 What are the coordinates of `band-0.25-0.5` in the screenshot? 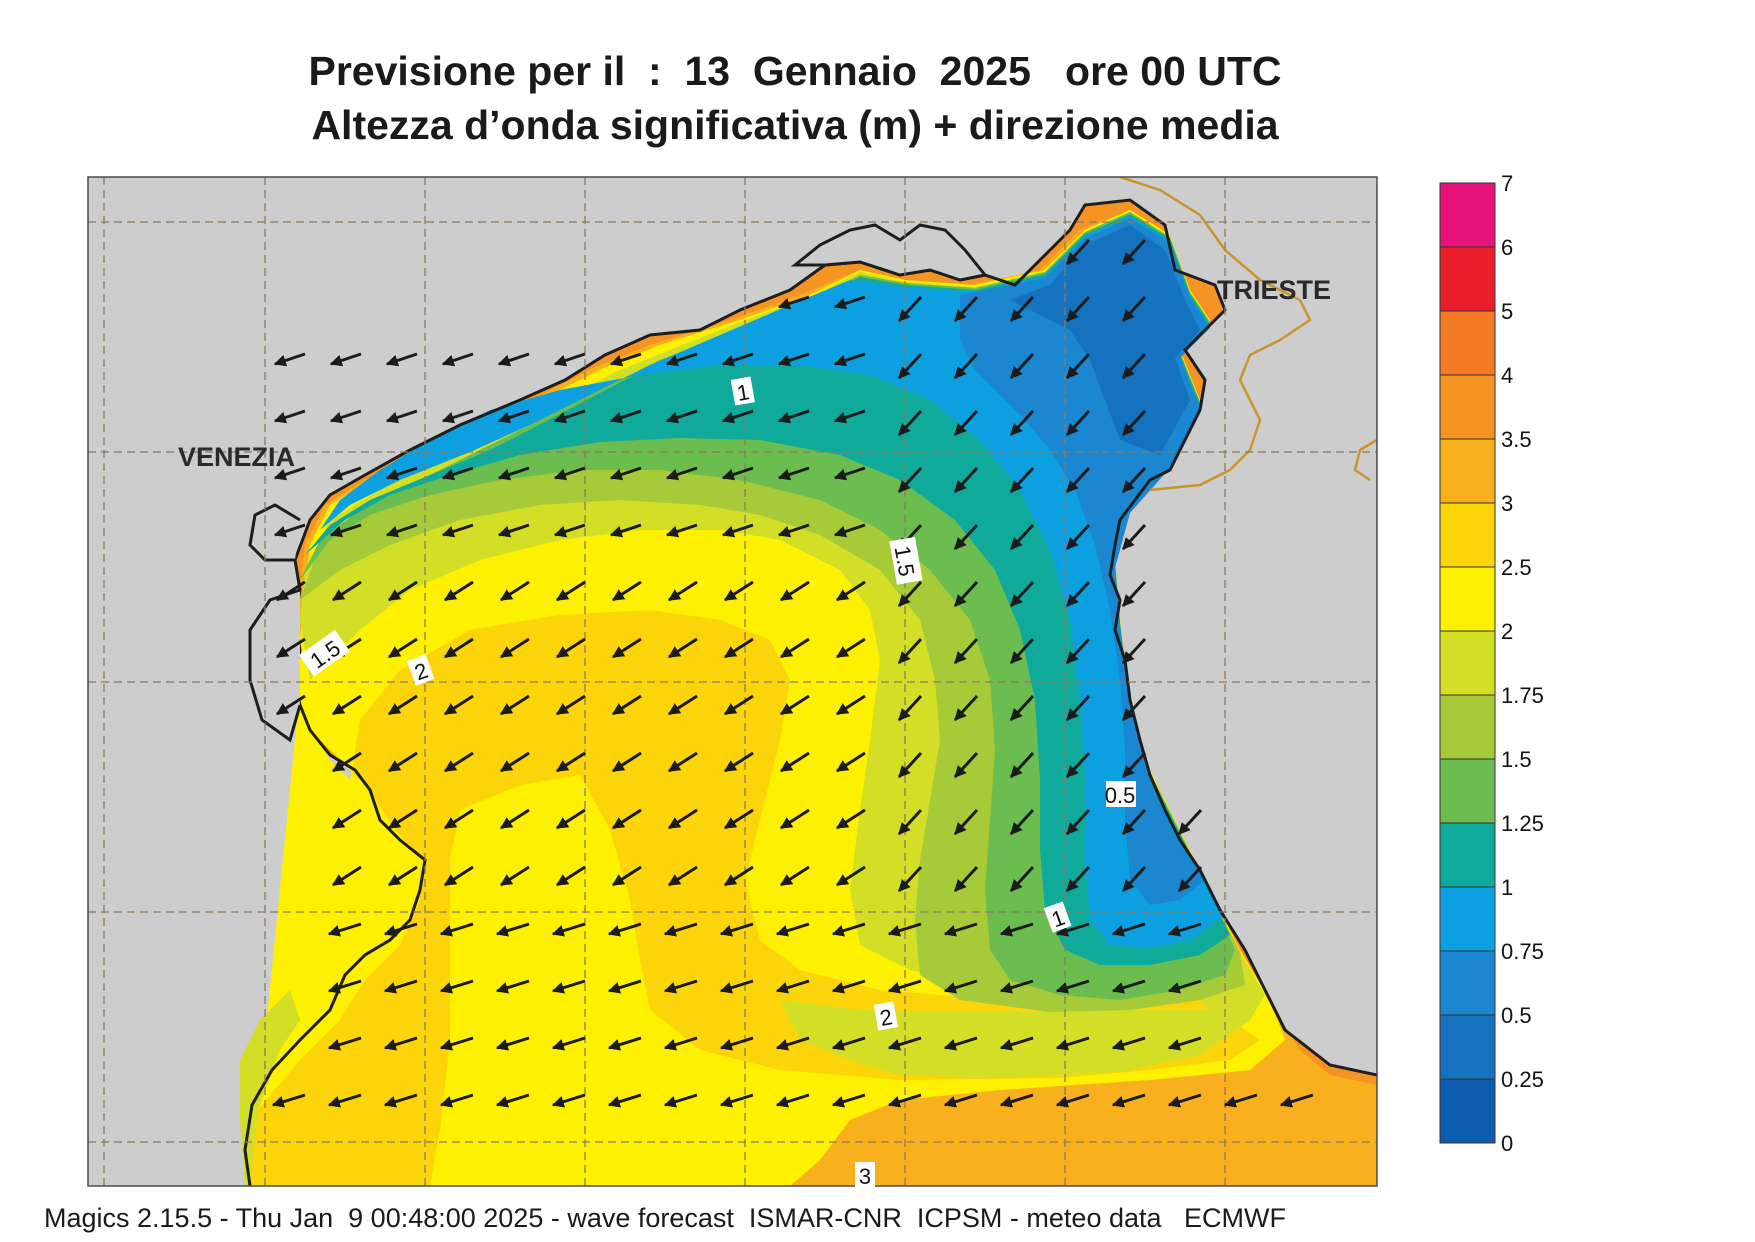 It's located at (1105, 340).